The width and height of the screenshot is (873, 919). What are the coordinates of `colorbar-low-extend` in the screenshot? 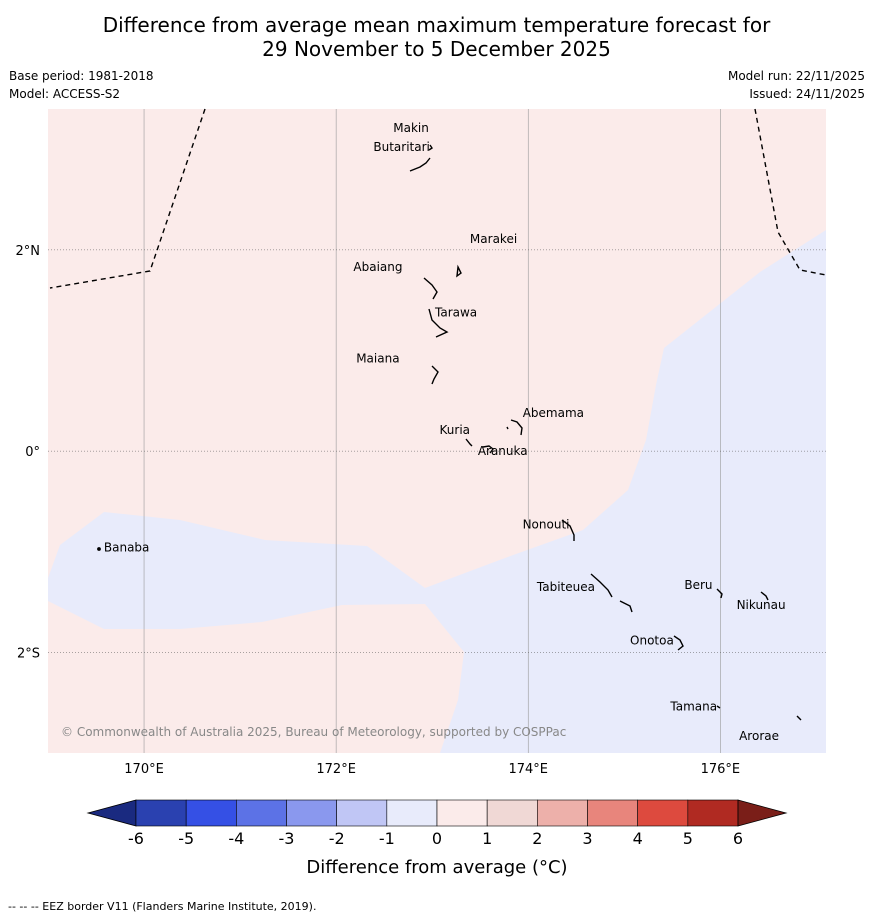 It's located at (111, 813).